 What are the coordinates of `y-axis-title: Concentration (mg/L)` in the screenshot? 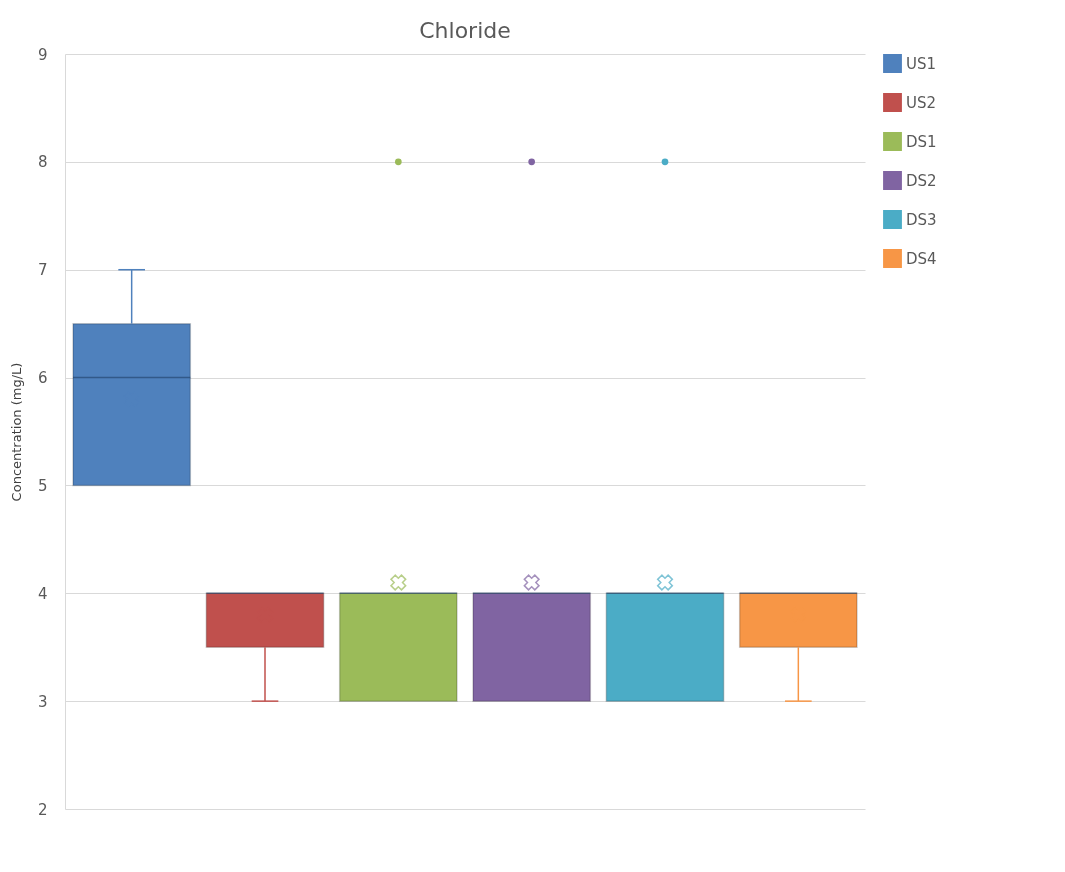 It's located at (16, 432).